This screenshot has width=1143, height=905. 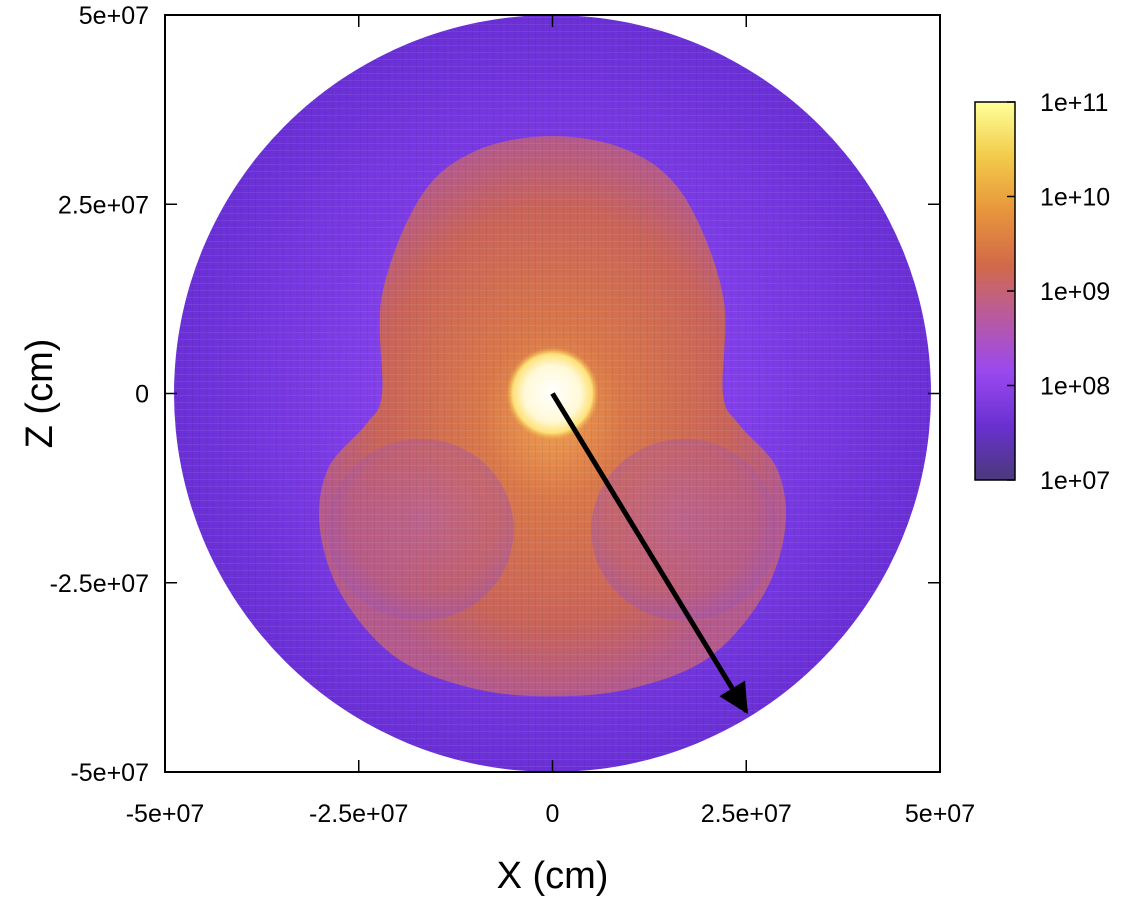 I want to click on x-tick: 0, so click(x=553, y=421).